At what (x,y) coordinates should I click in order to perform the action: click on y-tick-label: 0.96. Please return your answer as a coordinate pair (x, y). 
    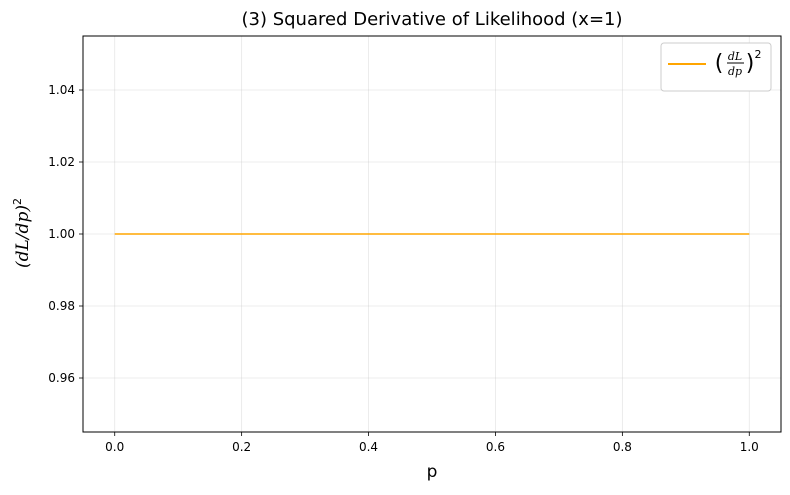
    Looking at the image, I should click on (61, 378).